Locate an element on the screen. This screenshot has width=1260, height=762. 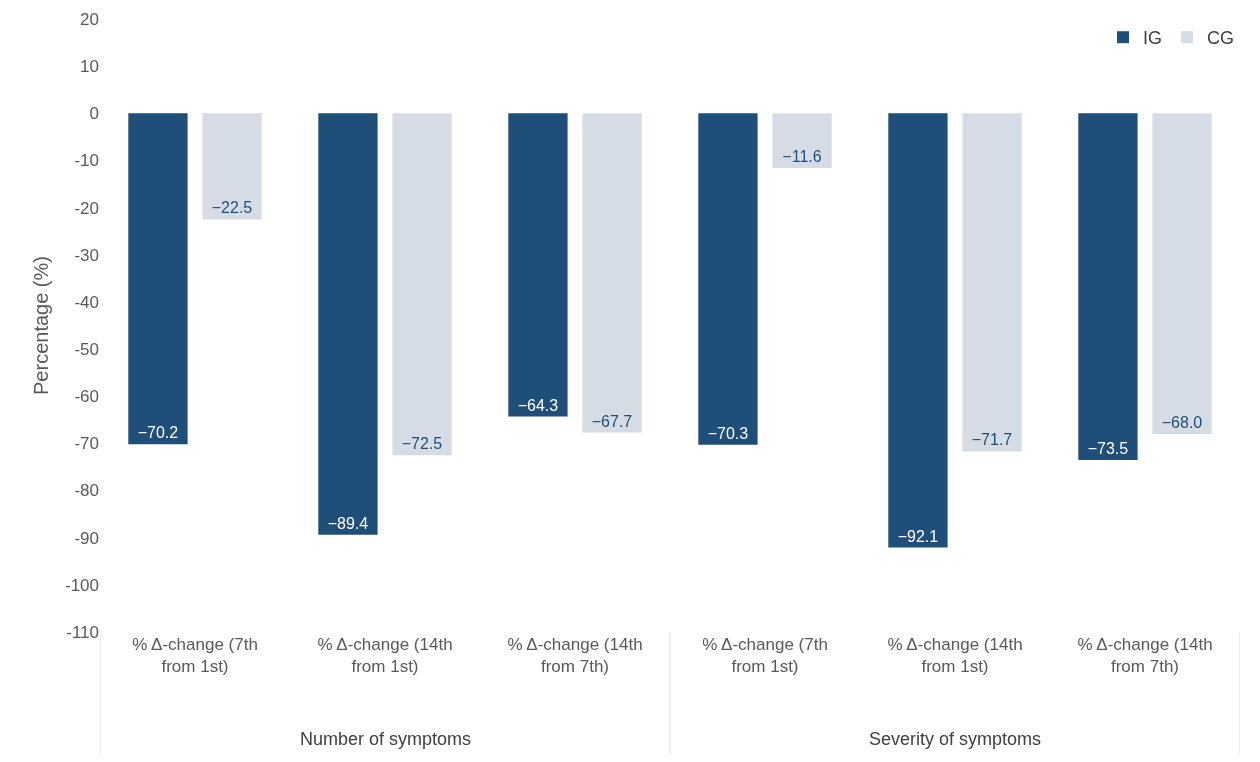
y-tick-label: -40 is located at coordinates (86, 302).